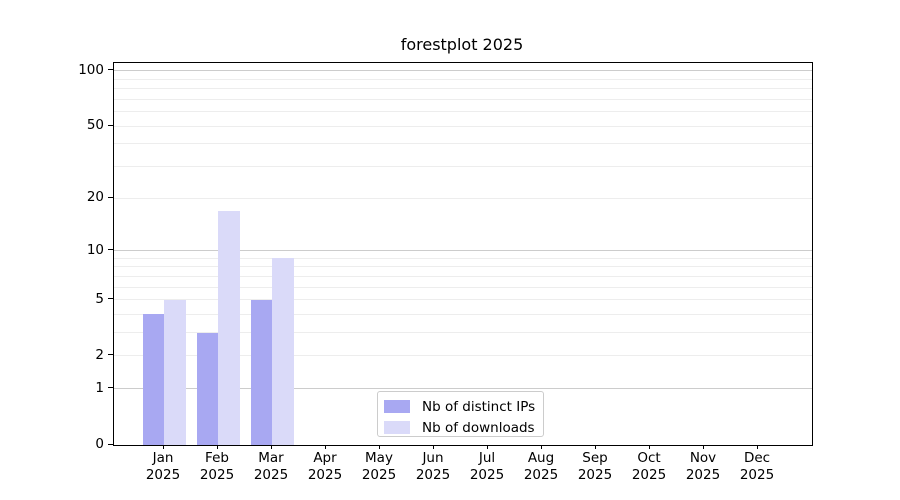 Image resolution: width=900 pixels, height=500 pixels. I want to click on x-tick-label: Jul 2025, so click(487, 466).